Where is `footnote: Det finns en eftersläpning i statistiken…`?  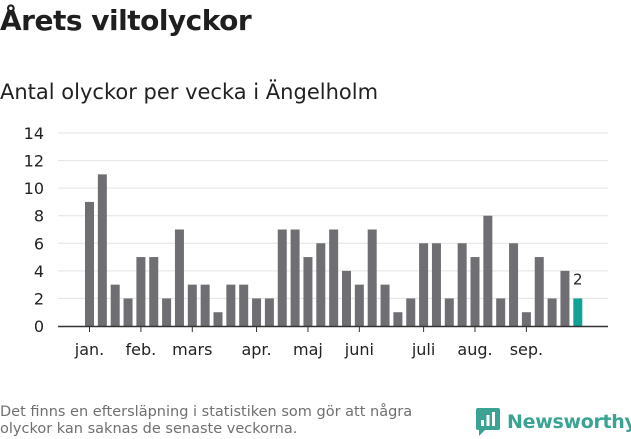 footnote: Det finns en eftersläpning i statistiken… is located at coordinates (206, 420).